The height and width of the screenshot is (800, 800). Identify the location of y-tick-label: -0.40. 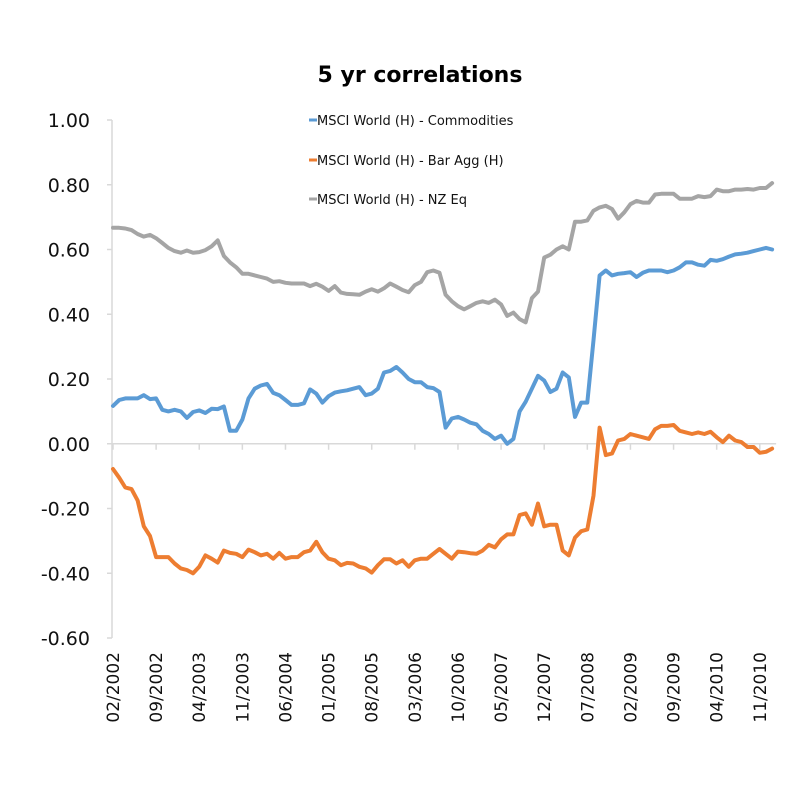
(65, 574).